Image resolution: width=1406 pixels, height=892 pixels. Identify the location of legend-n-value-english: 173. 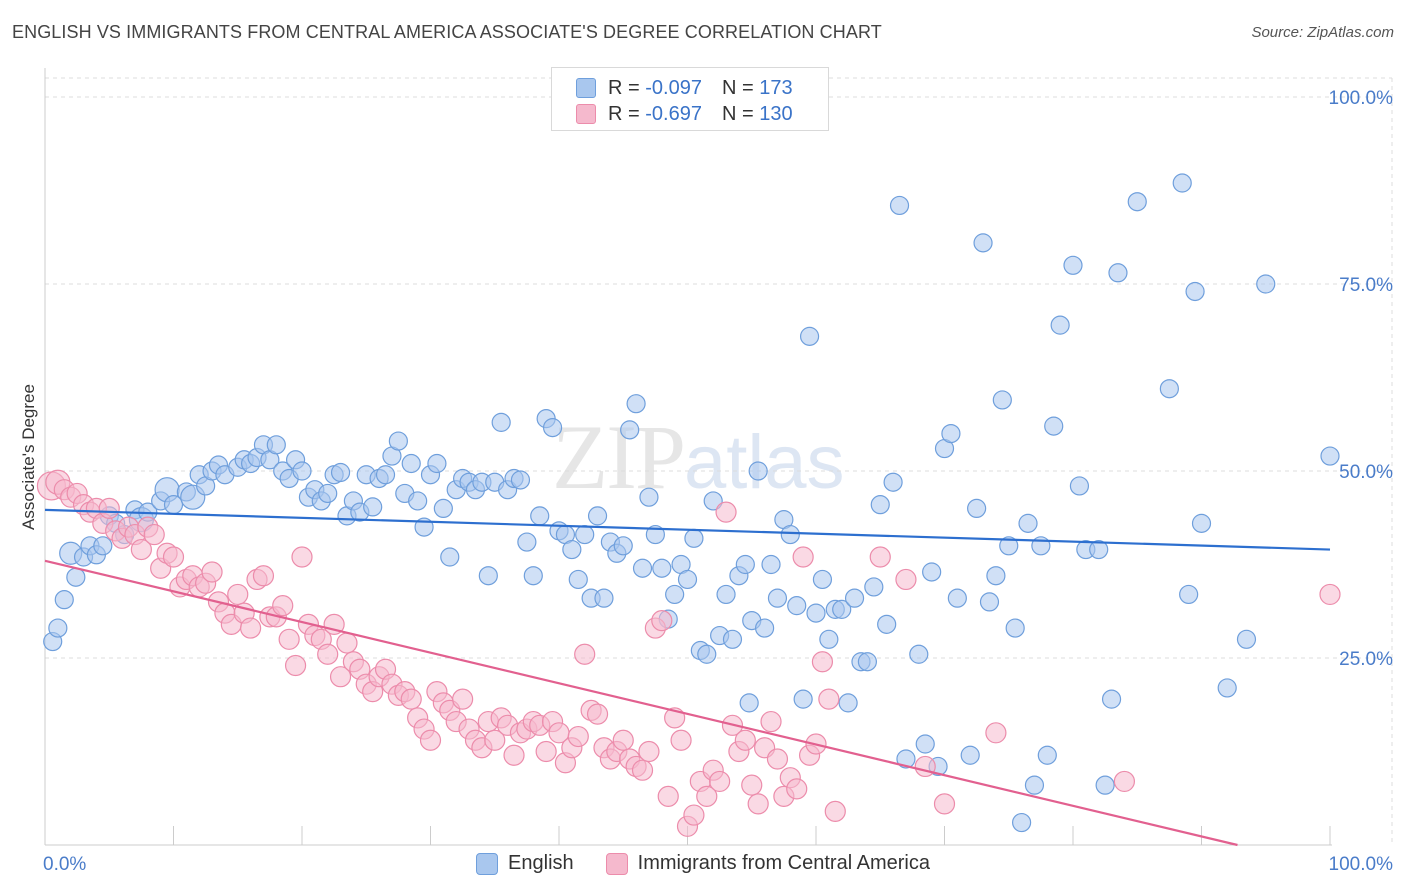
(776, 87).